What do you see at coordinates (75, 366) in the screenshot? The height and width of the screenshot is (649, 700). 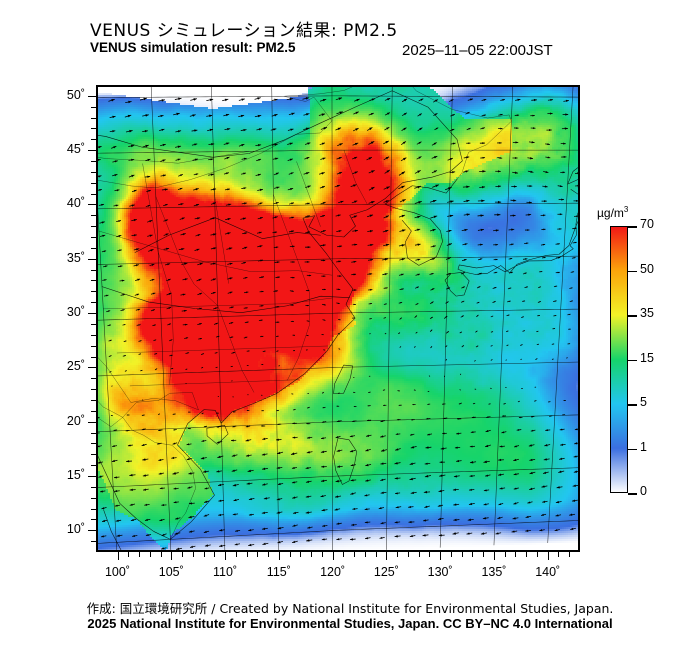 I see `lat-label: 25˚` at bounding box center [75, 366].